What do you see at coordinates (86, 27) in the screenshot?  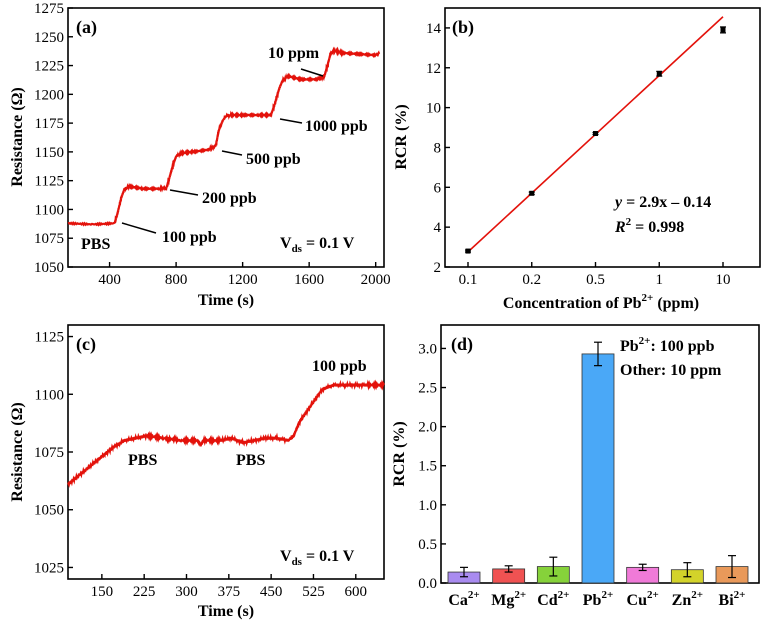 I see `panel-a-label: (a)` at bounding box center [86, 27].